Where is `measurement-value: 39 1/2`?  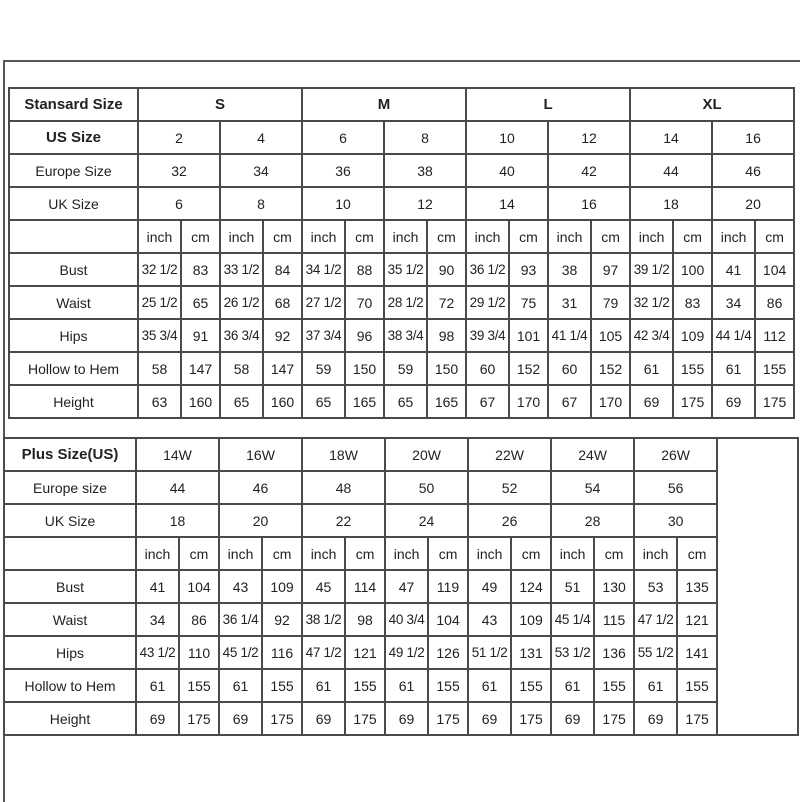
measurement-value: 39 1/2 is located at coordinates (652, 269).